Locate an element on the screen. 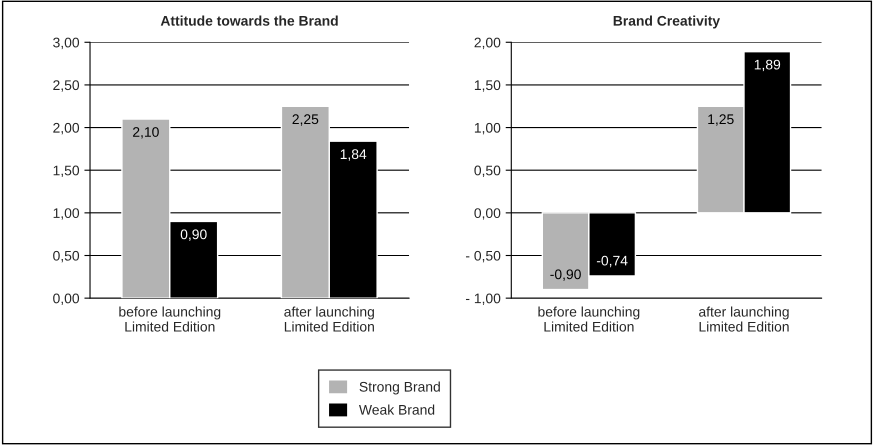  data-label: 0,90 is located at coordinates (193, 235).